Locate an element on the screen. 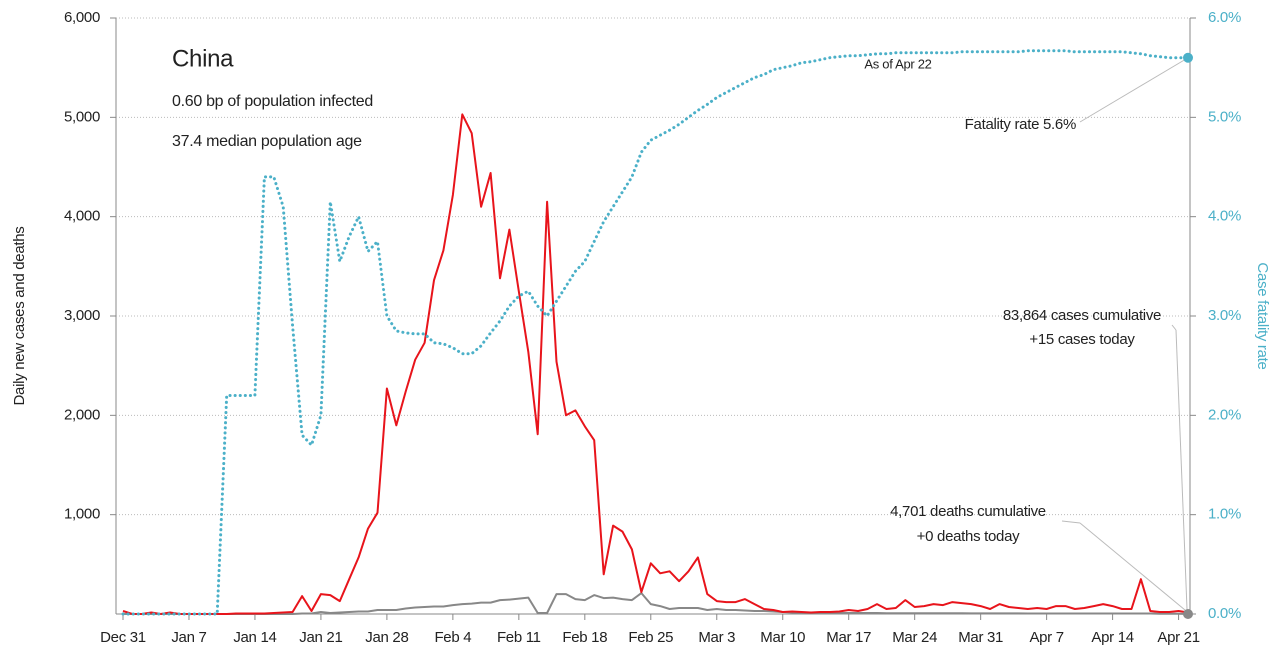 The height and width of the screenshot is (653, 1283). x-tick-label: Jan 14 is located at coordinates (254, 637).